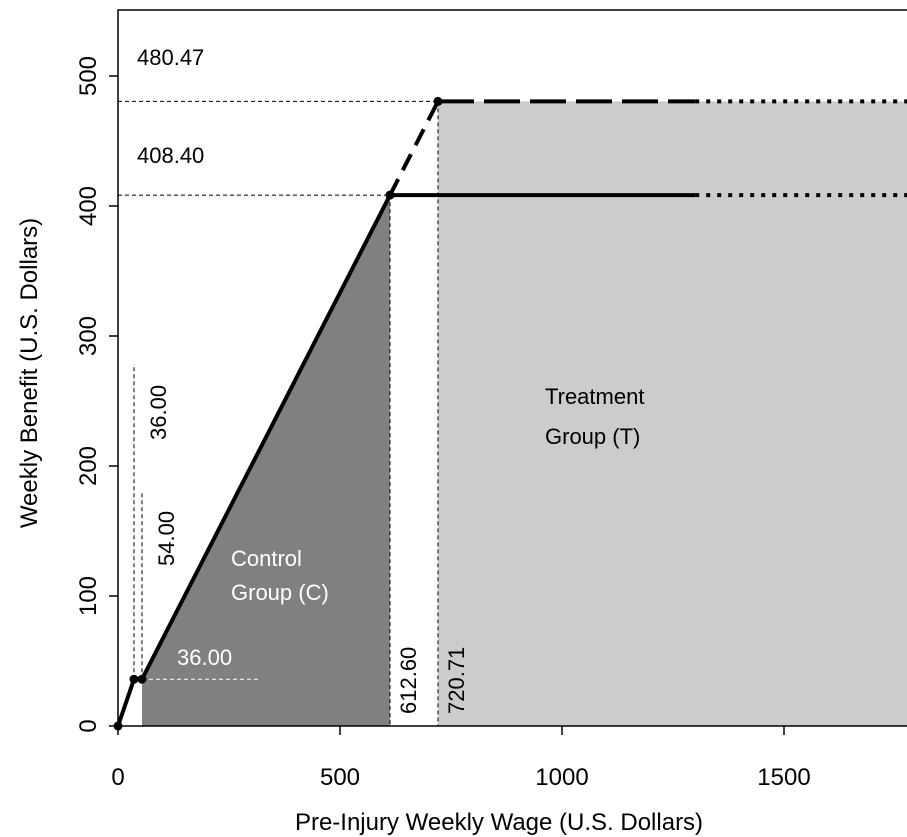 This screenshot has width=907, height=837. Describe the element at coordinates (499, 822) in the screenshot. I see `x-axis-title: Pre-Injury Weekly Wage (U.S. Dollars)` at that location.